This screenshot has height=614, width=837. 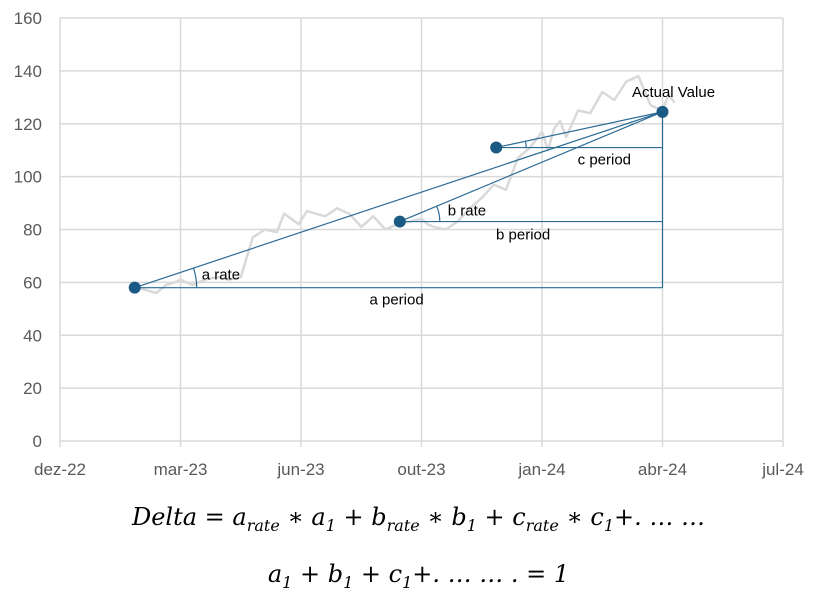 I want to click on actual-value-label: Actual Value, so click(x=673, y=92).